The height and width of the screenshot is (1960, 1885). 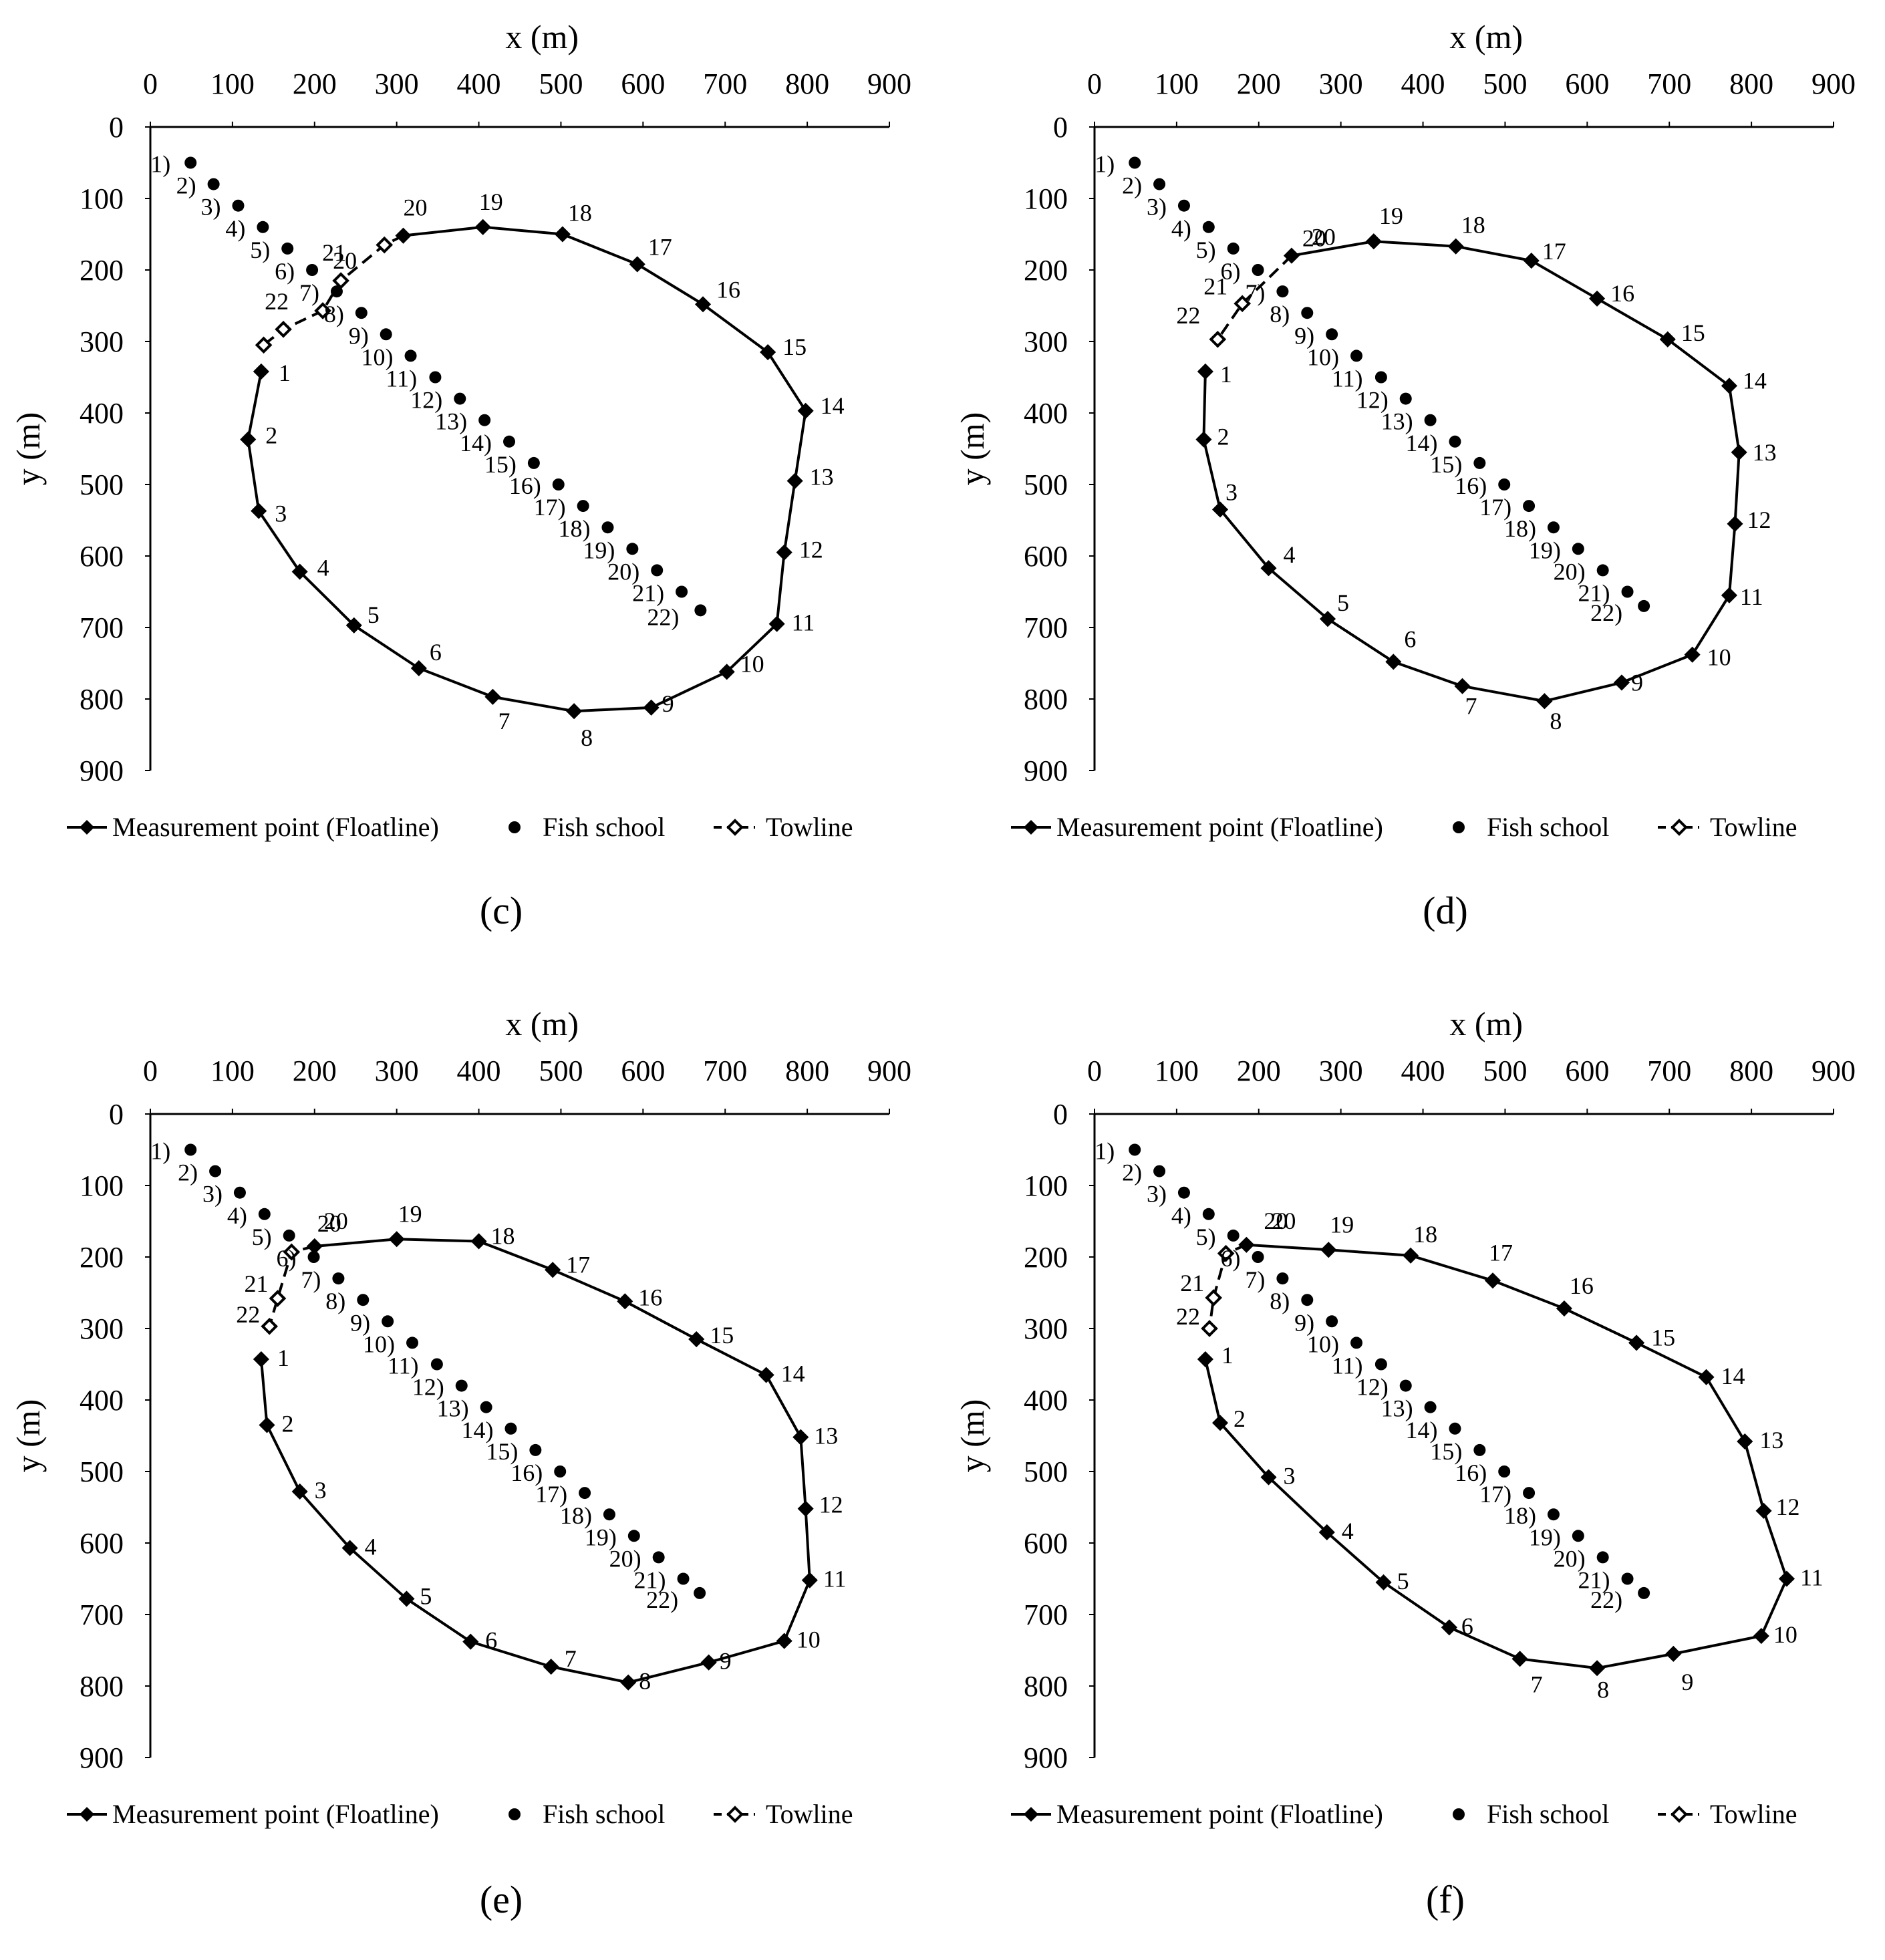 I want to click on fish-school-label: 20), so click(x=623, y=571).